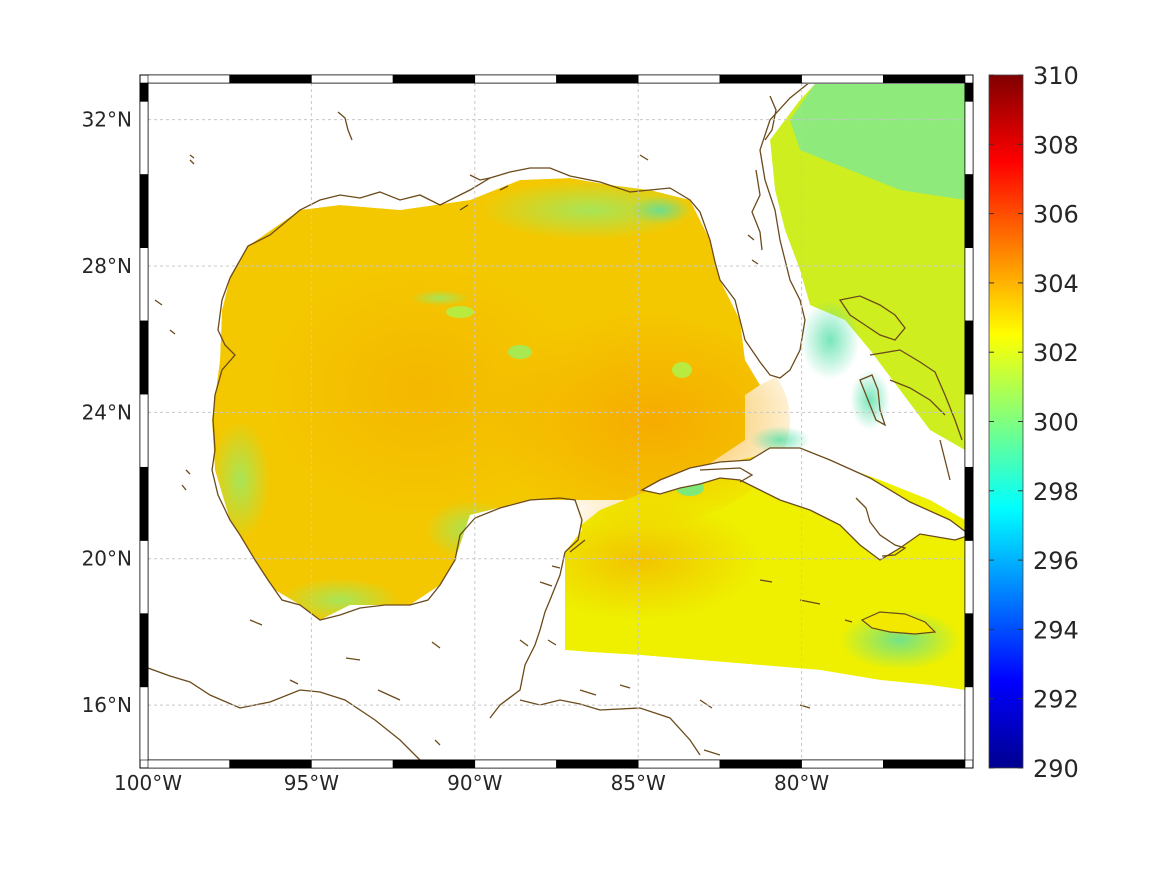  I want to click on colorbar-tick-label: 306, so click(1056, 215).